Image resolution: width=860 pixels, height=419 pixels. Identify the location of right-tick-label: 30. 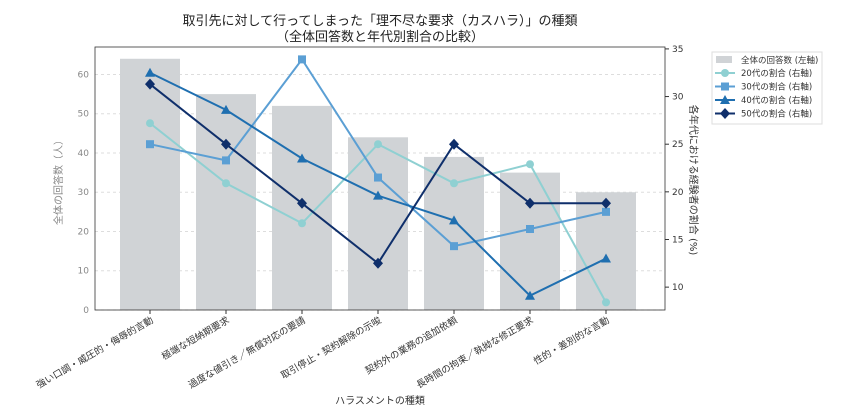
(678, 98).